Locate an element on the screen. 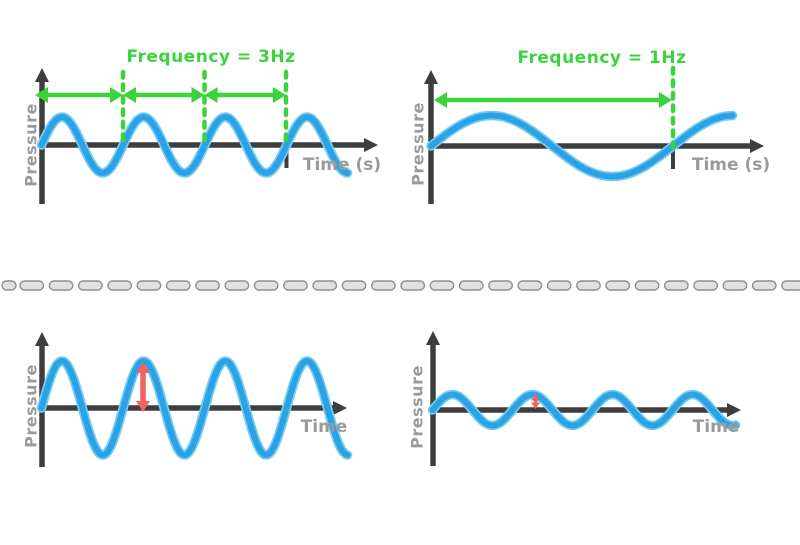 The image size is (800, 545). frequency-1hz-label: Frequency = 1Hz is located at coordinates (602, 58).